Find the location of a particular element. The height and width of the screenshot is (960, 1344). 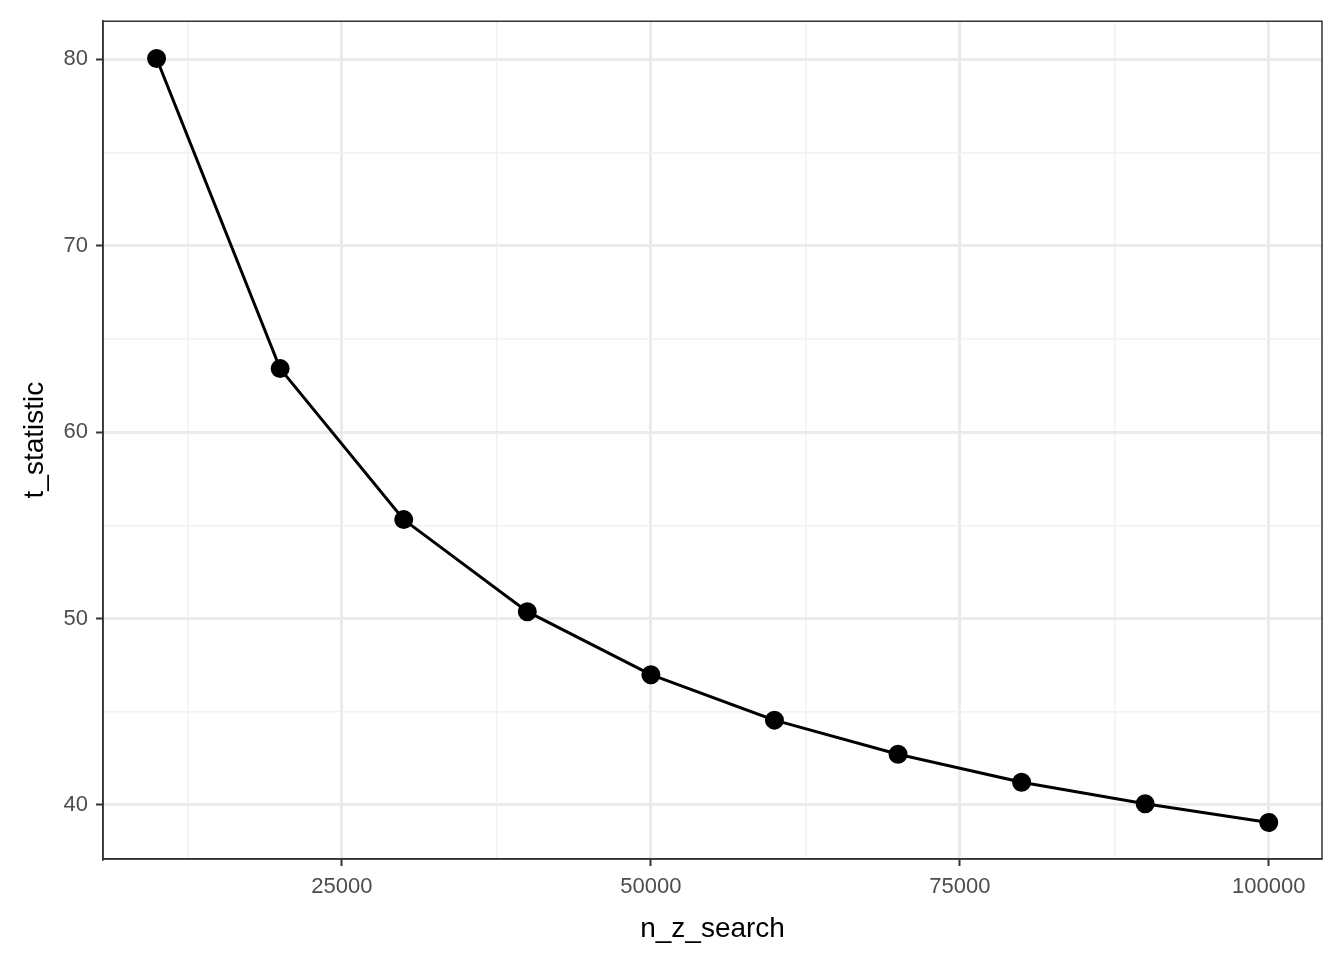

y-axis-title: t_statistic is located at coordinates (33, 440).